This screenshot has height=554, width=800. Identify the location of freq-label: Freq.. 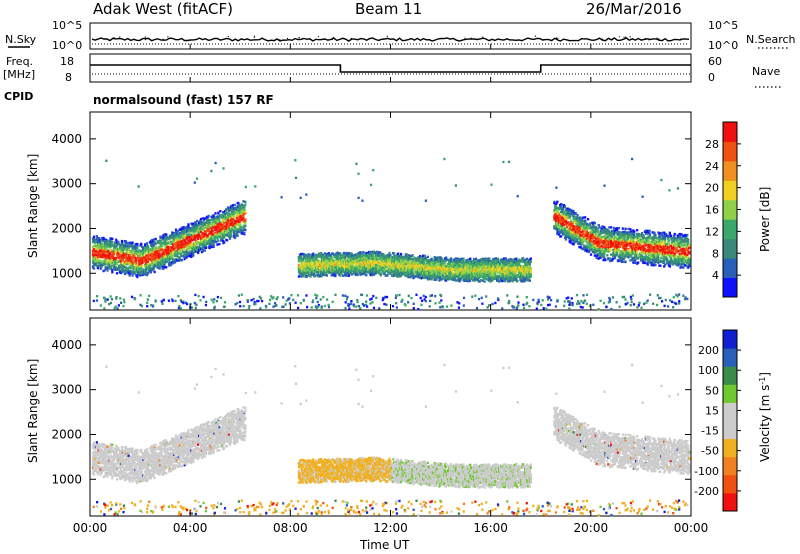
(19, 61).